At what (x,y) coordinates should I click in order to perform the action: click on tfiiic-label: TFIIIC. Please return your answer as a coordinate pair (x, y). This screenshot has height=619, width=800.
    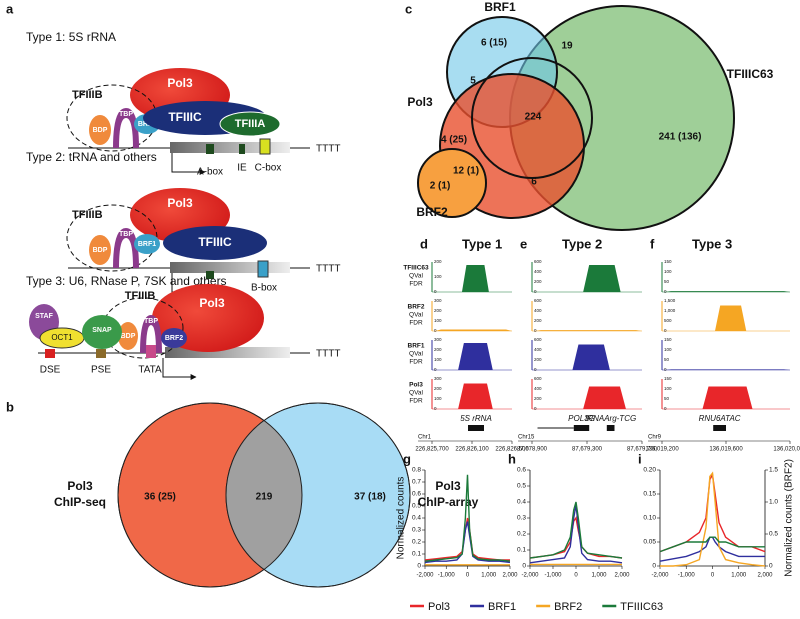
    Looking at the image, I should click on (215, 242).